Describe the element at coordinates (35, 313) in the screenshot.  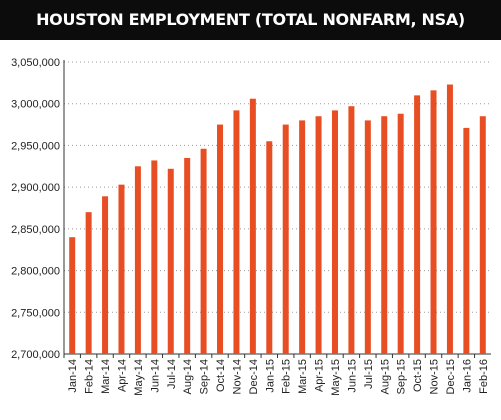
I see `y-tick-label: 2,750,000` at that location.